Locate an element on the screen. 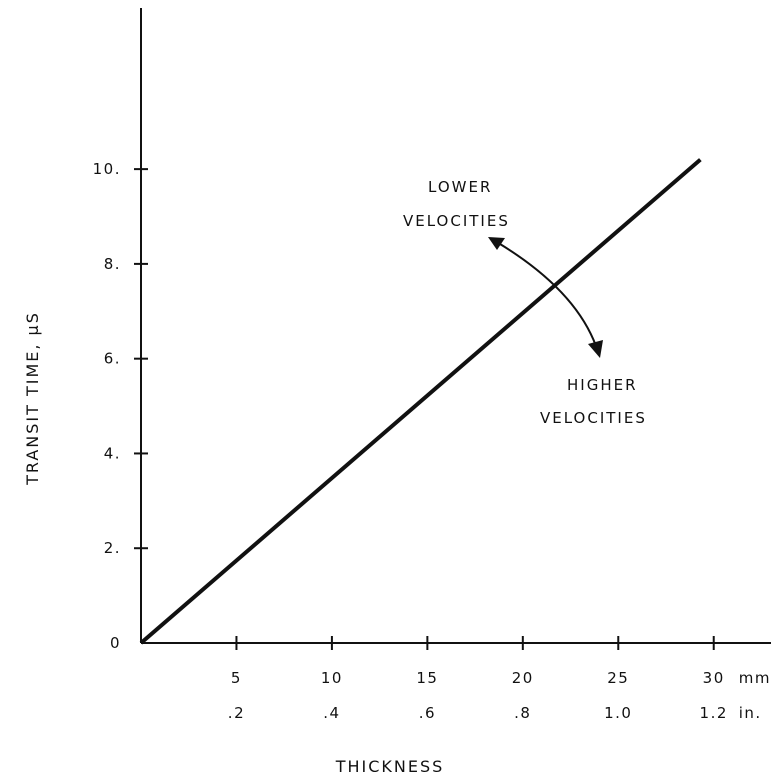 The image size is (771, 782). x-tick-label-in: .8 is located at coordinates (522, 713).